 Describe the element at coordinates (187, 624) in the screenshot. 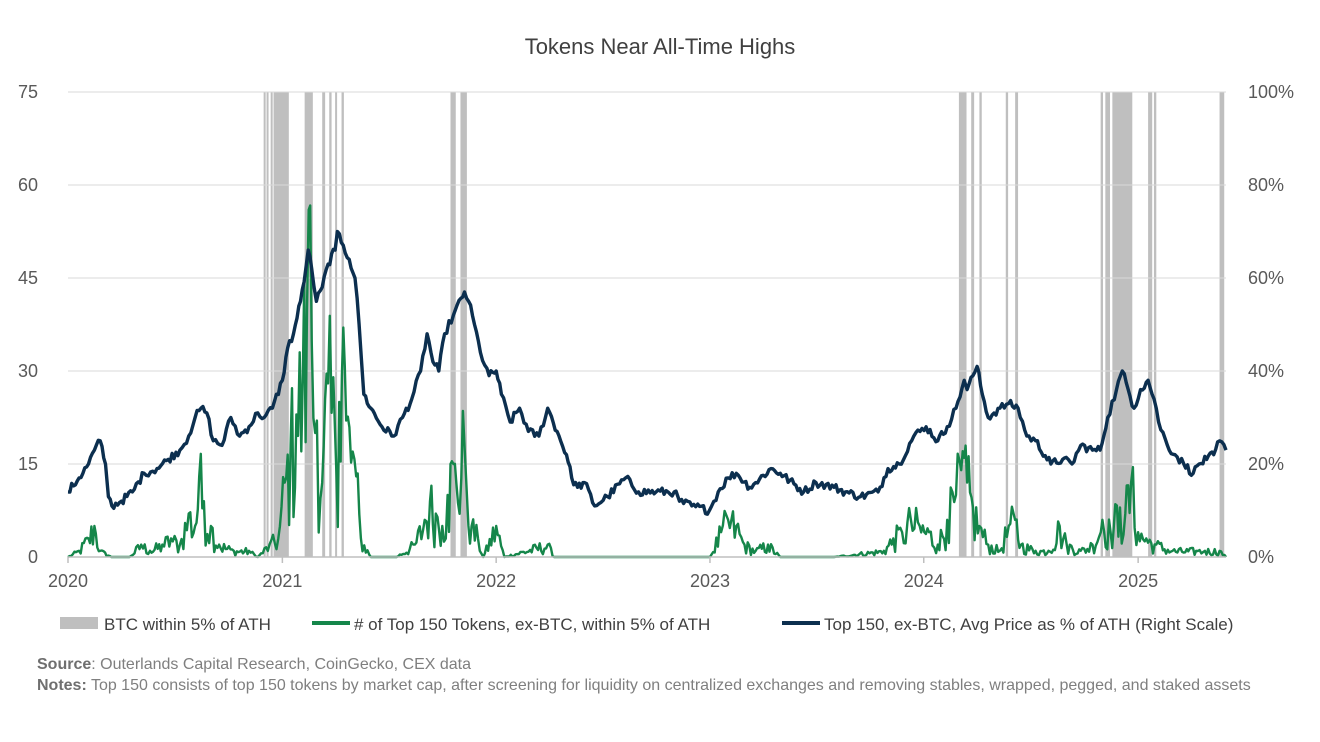

I see `legend-label-btc: BTC within 5% of ATH` at that location.